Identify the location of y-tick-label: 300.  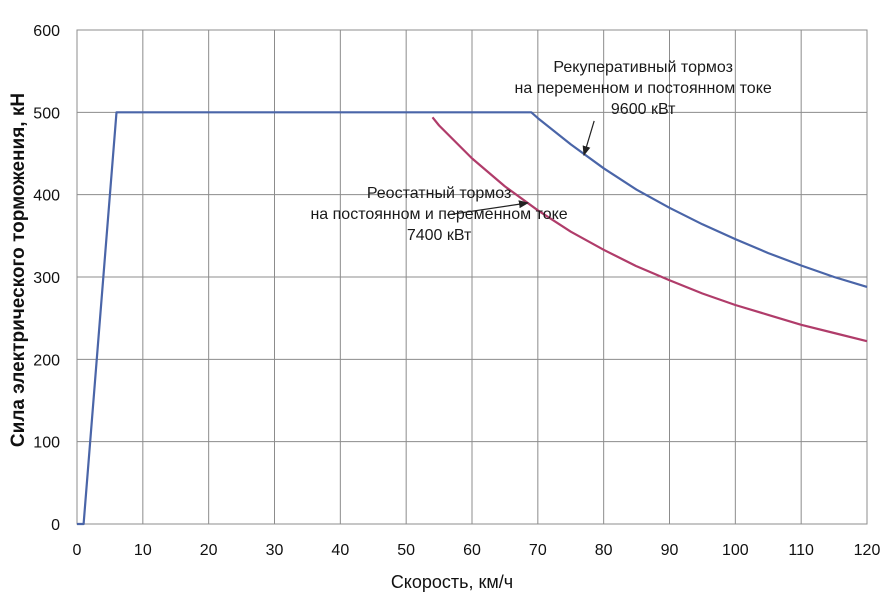
(46, 278).